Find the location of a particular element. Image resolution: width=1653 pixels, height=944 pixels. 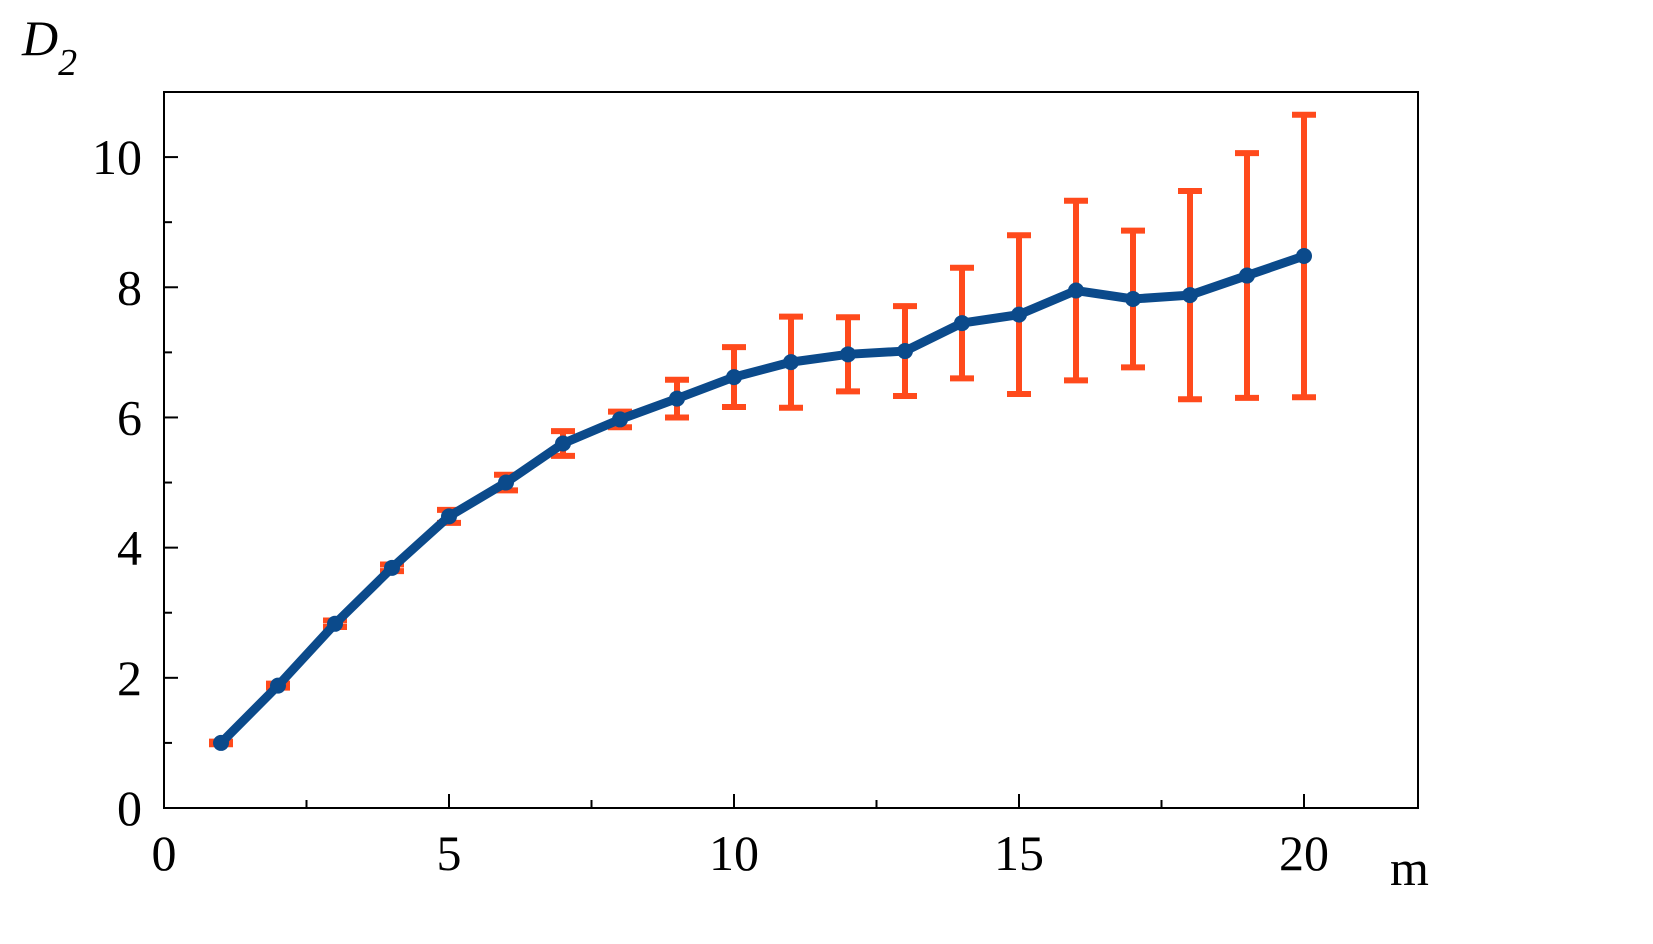

x-tick-label: 0 is located at coordinates (164, 853).